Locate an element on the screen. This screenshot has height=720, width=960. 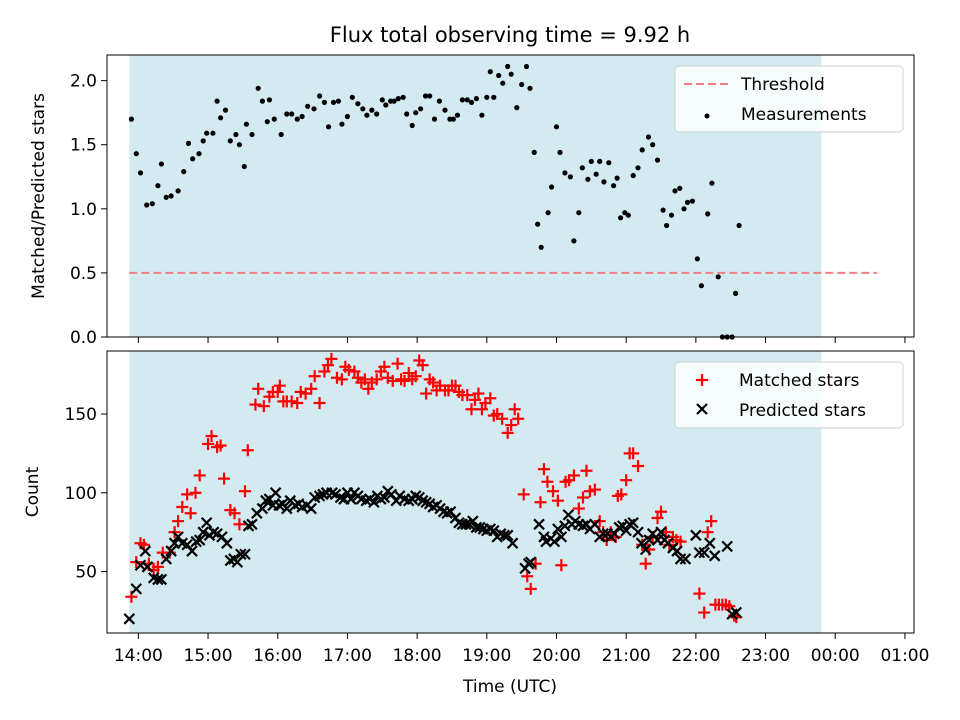
legend-measurements-dot-icon is located at coordinates (707, 116).